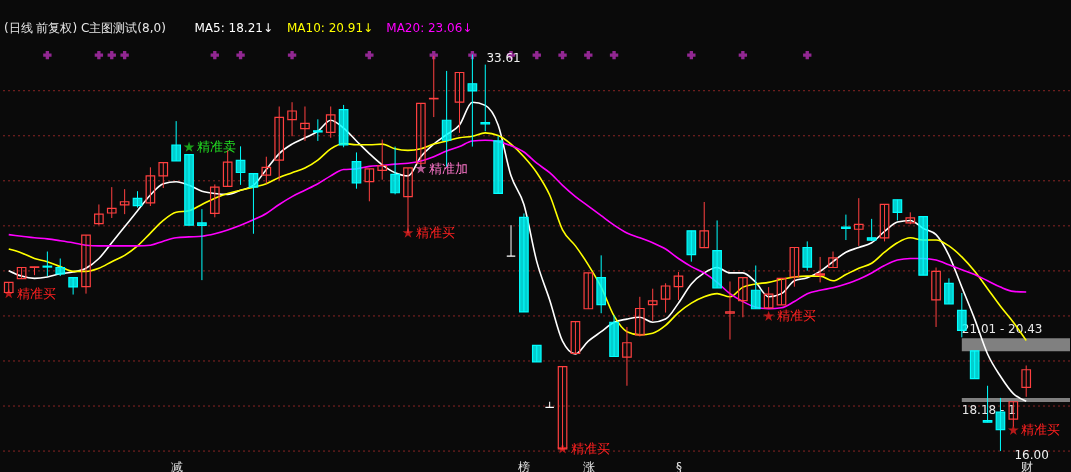 The height and width of the screenshot is (472, 1071). I want to click on x-tick-label: 财, so click(1026, 465).